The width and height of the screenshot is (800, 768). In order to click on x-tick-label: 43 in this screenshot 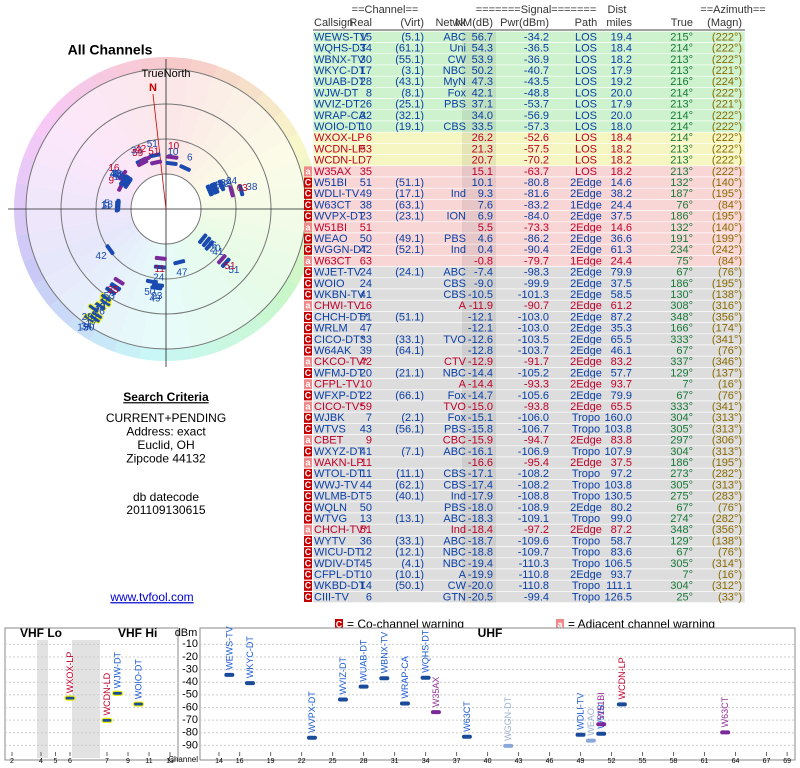, I will do `click(519, 761)`.